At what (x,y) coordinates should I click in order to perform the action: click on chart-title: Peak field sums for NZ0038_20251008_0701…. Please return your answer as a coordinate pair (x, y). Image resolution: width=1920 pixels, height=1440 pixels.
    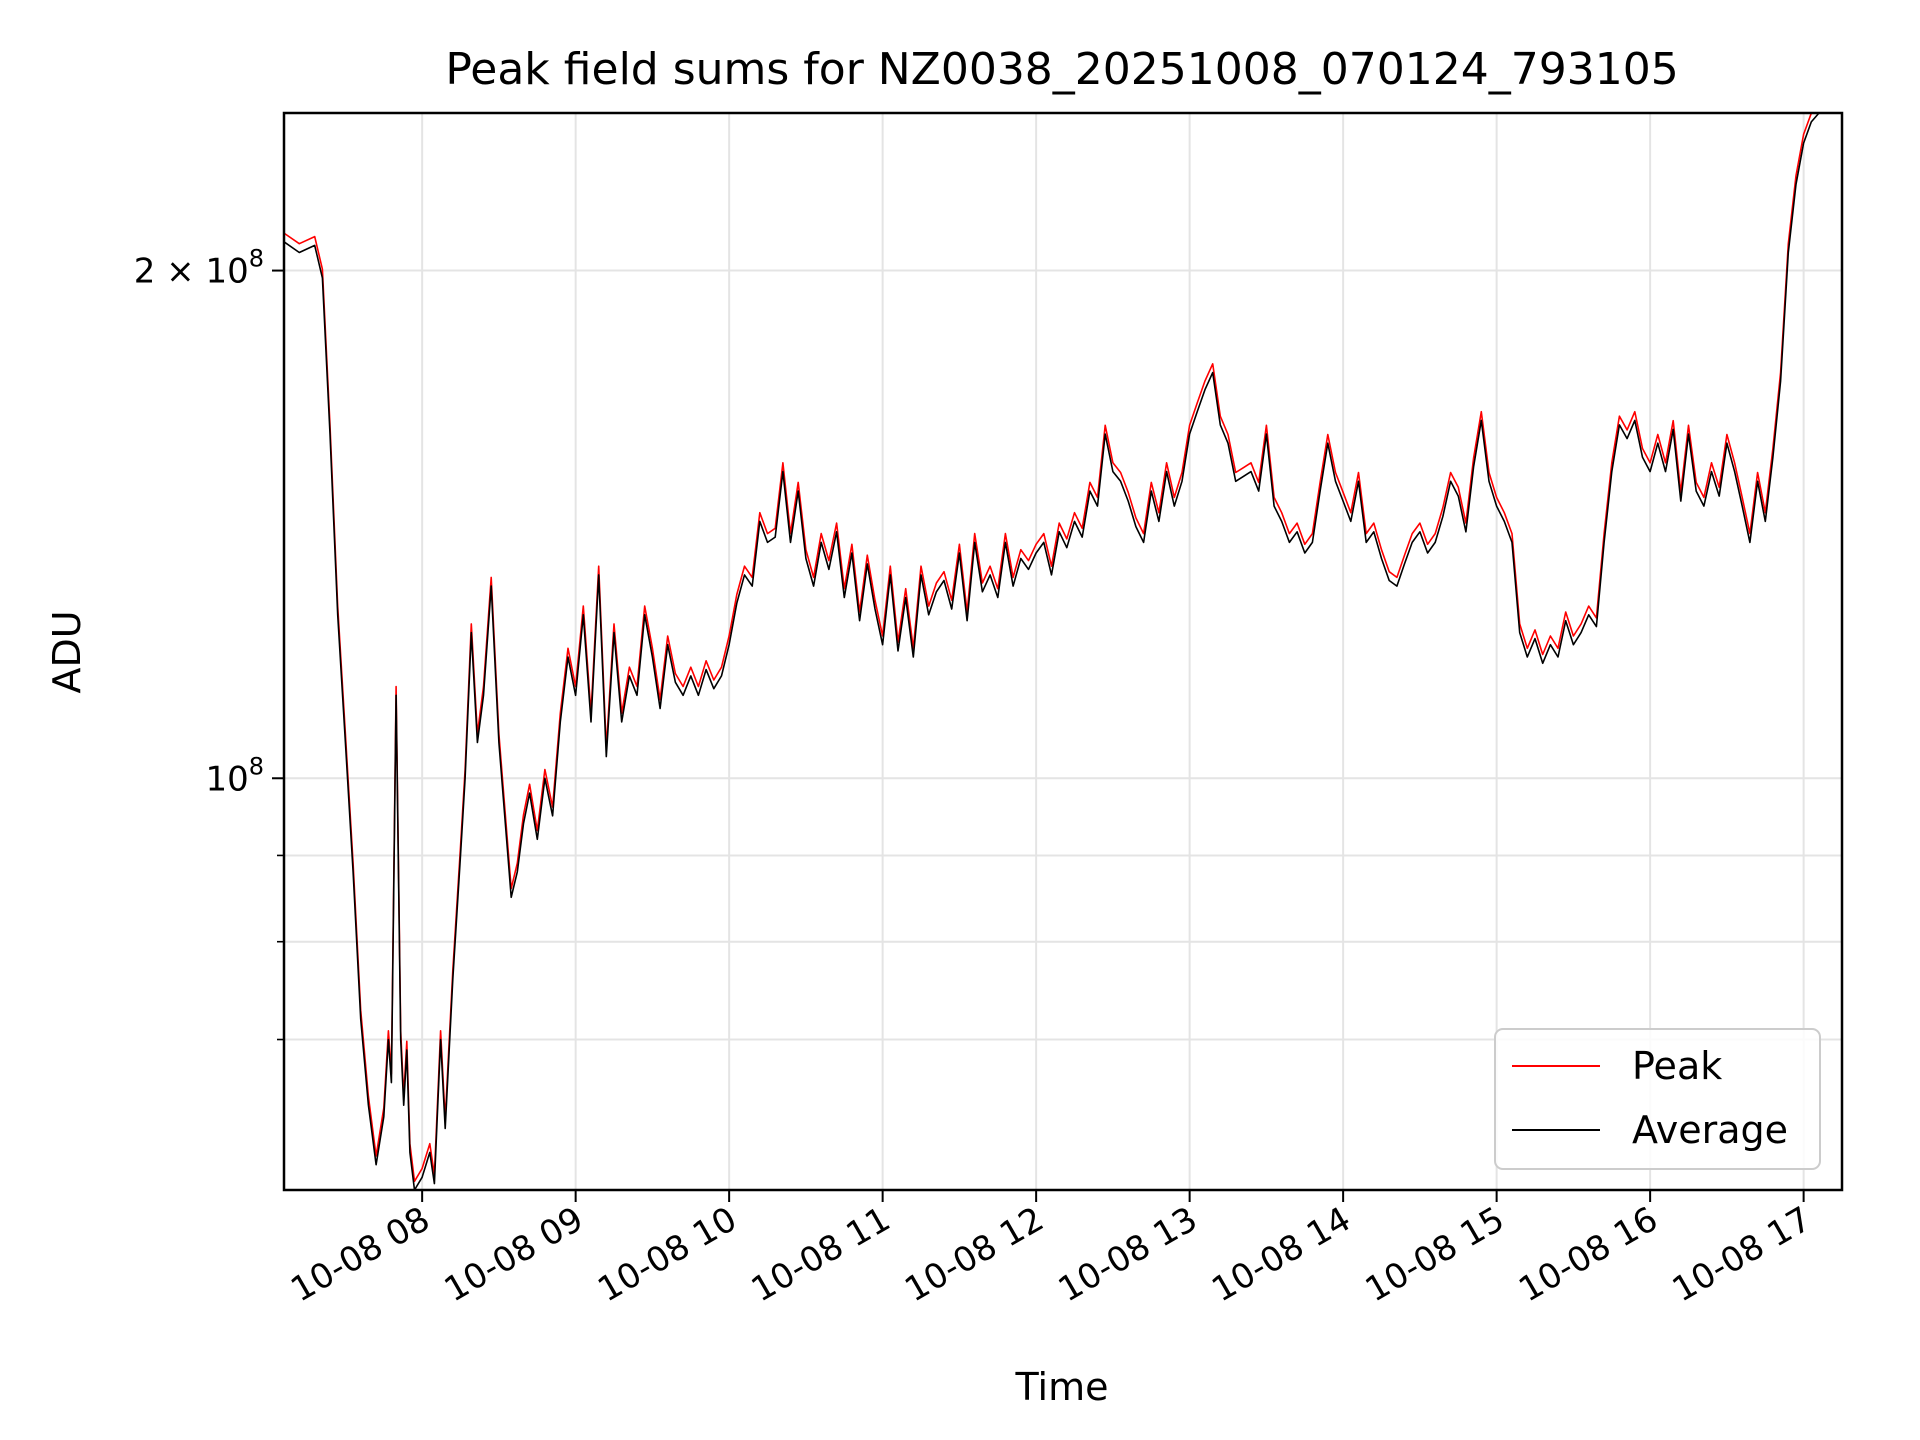
    Looking at the image, I should click on (1061, 69).